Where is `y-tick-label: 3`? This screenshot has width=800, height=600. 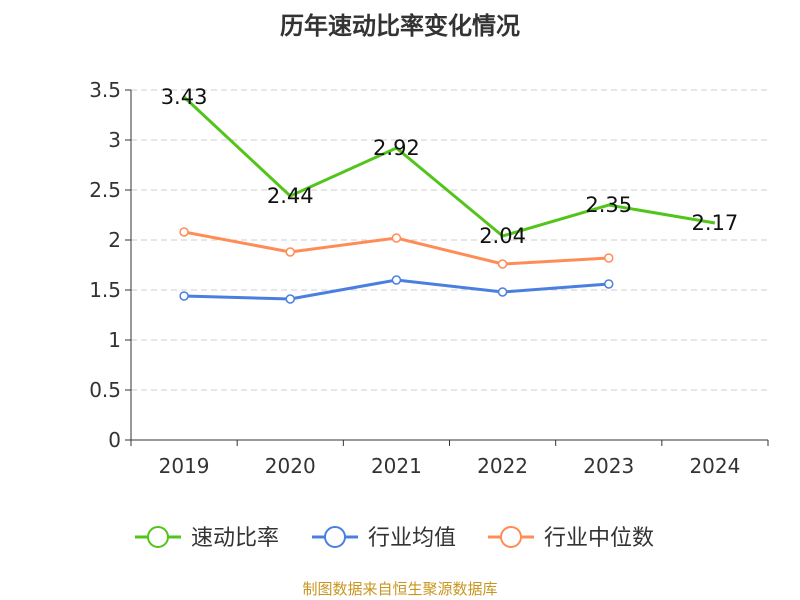
y-tick-label: 3 is located at coordinates (114, 140).